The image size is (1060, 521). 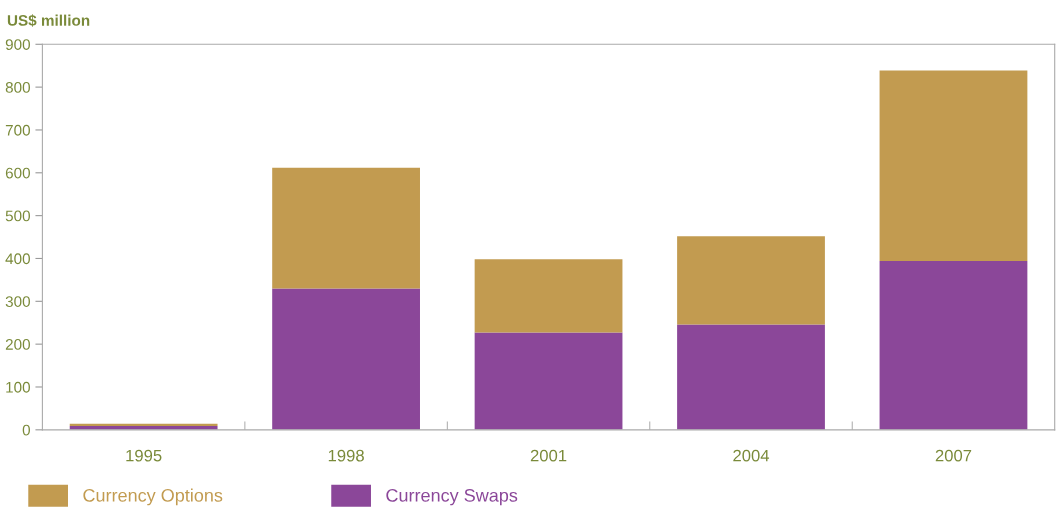 What do you see at coordinates (48, 20) in the screenshot?
I see `y-axis-title: US$ million` at bounding box center [48, 20].